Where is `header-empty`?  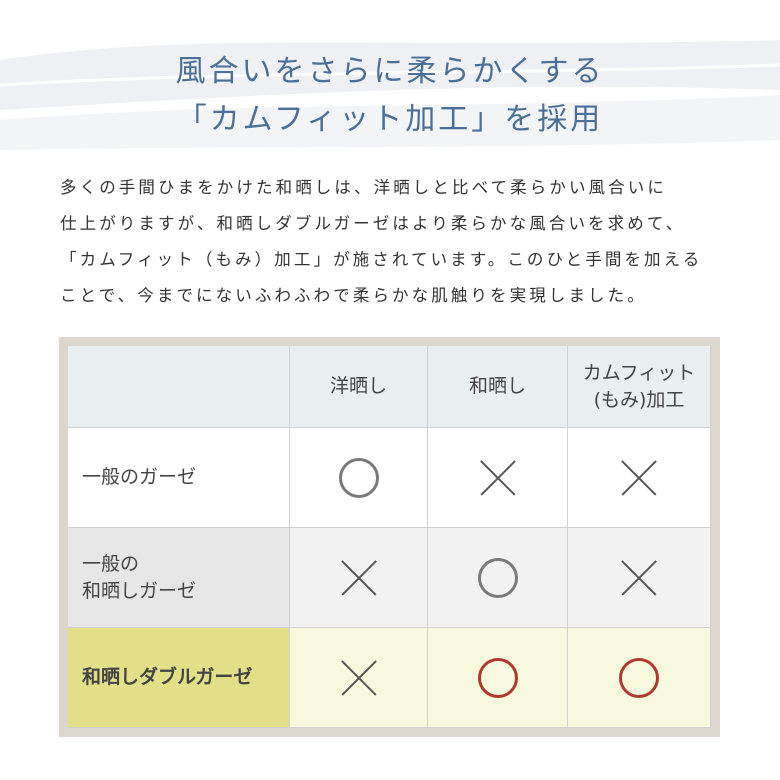 header-empty is located at coordinates (179, 387).